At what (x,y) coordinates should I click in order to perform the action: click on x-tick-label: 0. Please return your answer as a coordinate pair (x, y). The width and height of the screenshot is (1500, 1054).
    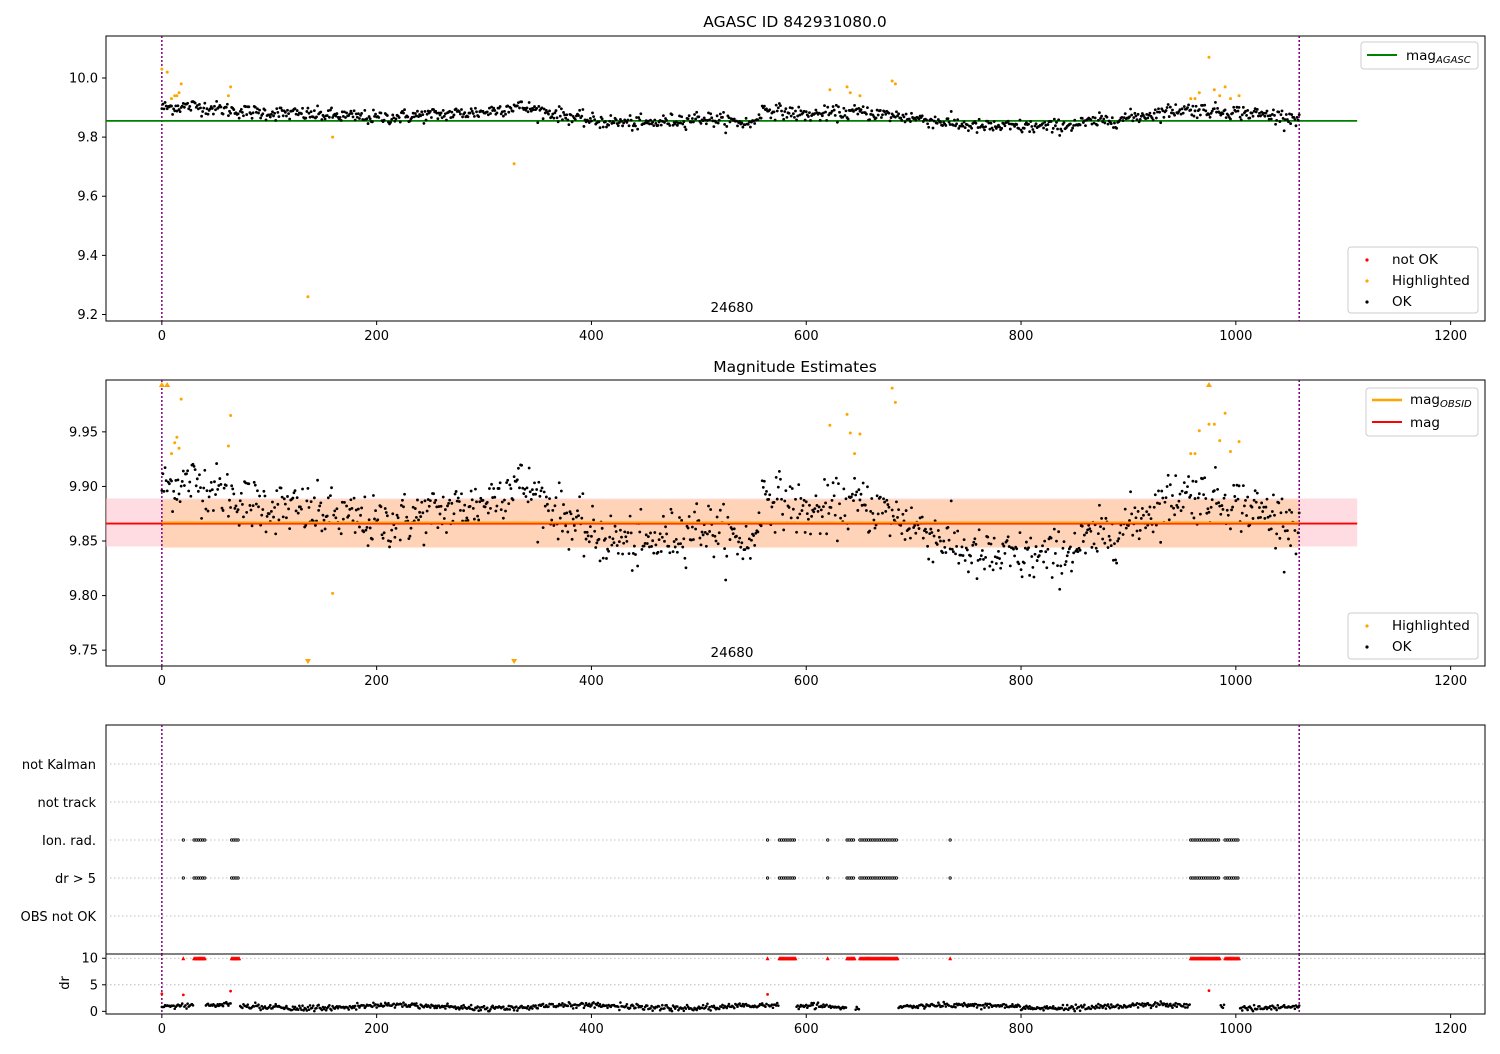
    Looking at the image, I should click on (162, 336).